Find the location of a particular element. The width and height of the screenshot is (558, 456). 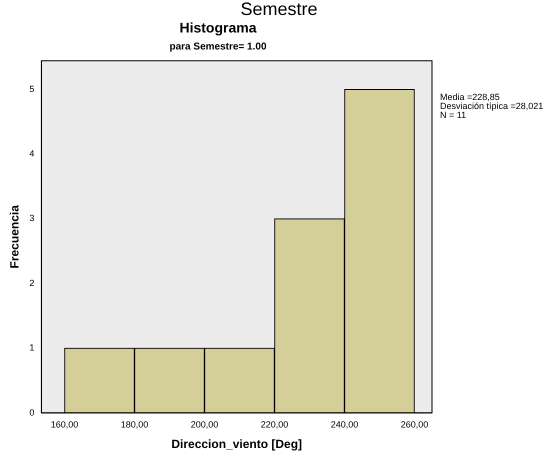

y-tick-label: 1 is located at coordinates (31, 347).